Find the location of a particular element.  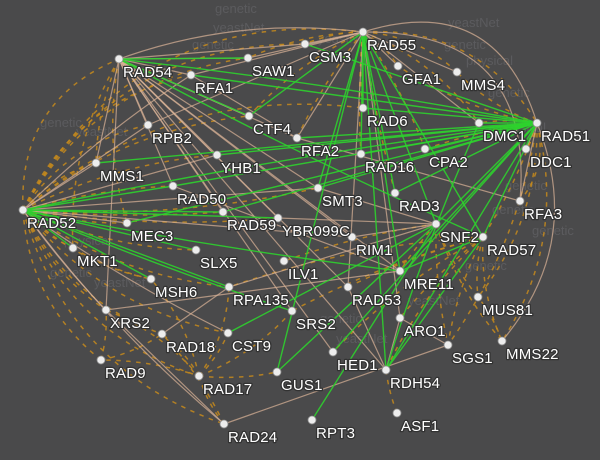

node-CPA2 is located at coordinates (425, 149).